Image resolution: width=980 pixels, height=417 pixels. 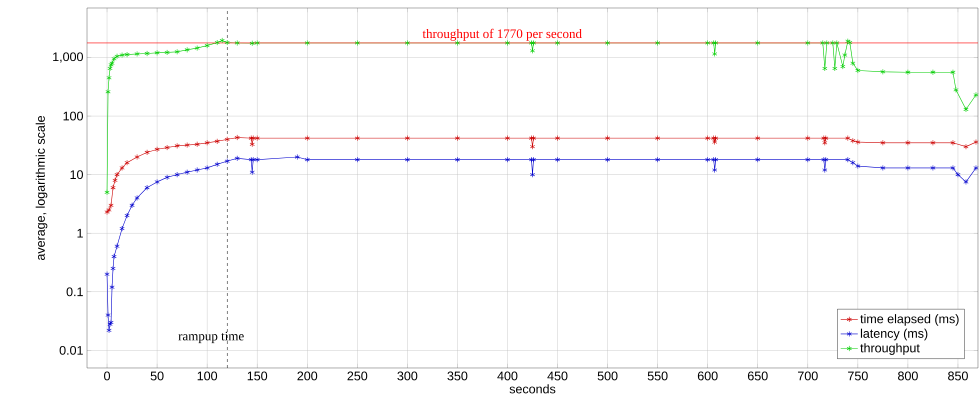 I want to click on x-axis-title: seconds, so click(x=533, y=389).